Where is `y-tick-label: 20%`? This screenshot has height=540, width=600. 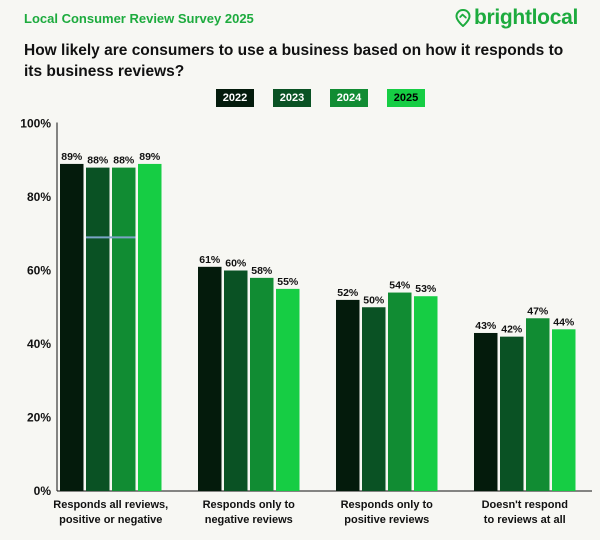 y-tick-label: 20% is located at coordinates (39, 418).